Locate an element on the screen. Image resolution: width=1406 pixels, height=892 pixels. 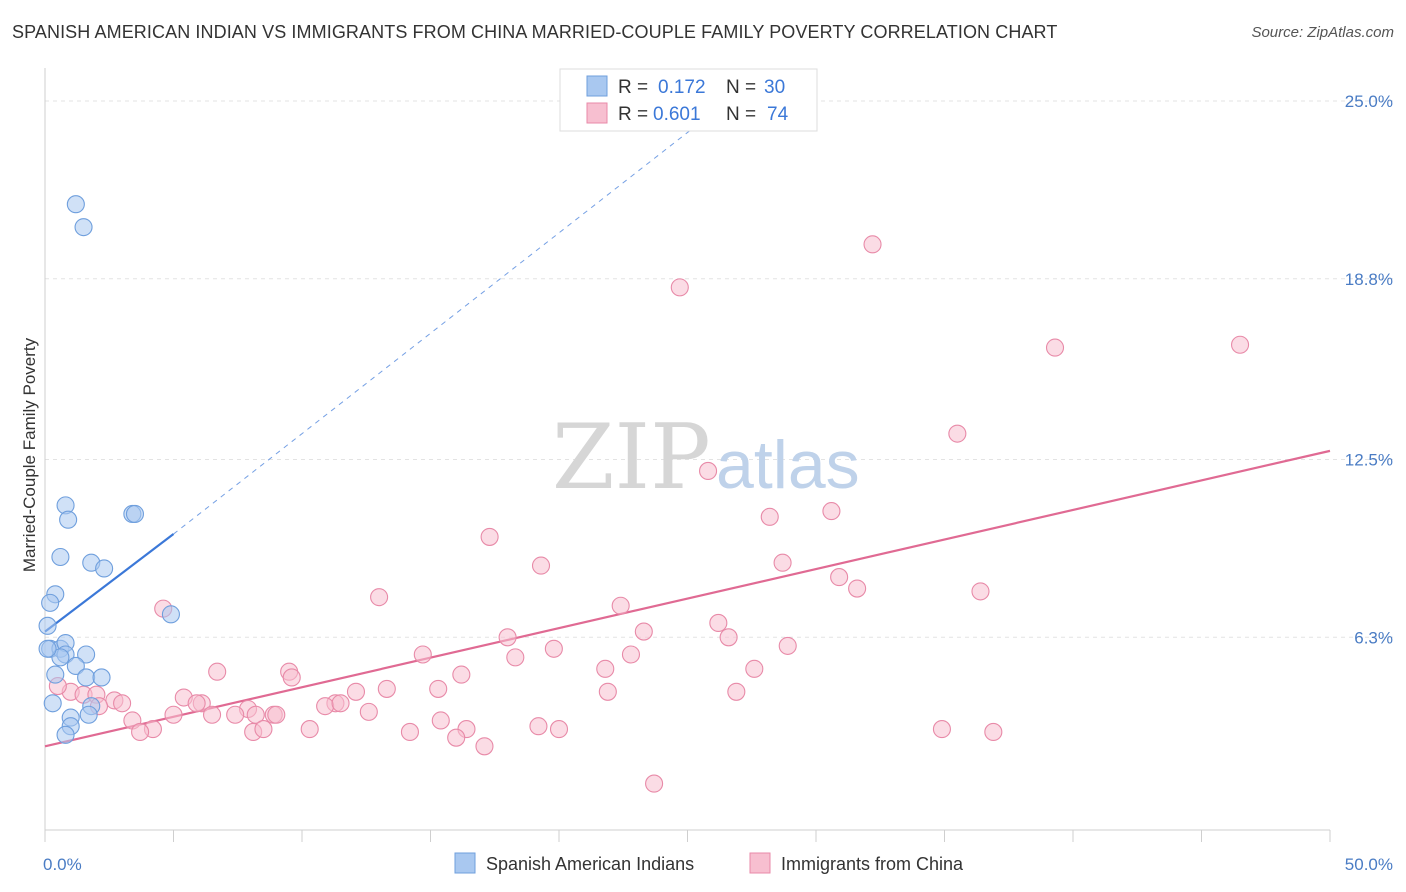
x-tick-label-0: 0.0% is located at coordinates (62, 864).